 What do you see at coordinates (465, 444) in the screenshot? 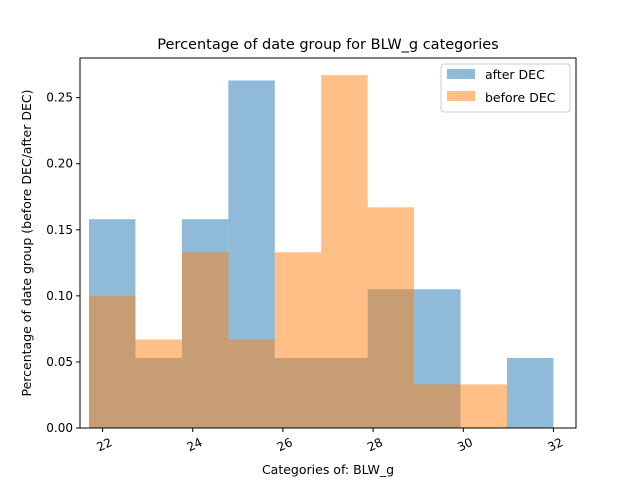
I see `x-tick-label: 30` at bounding box center [465, 444].